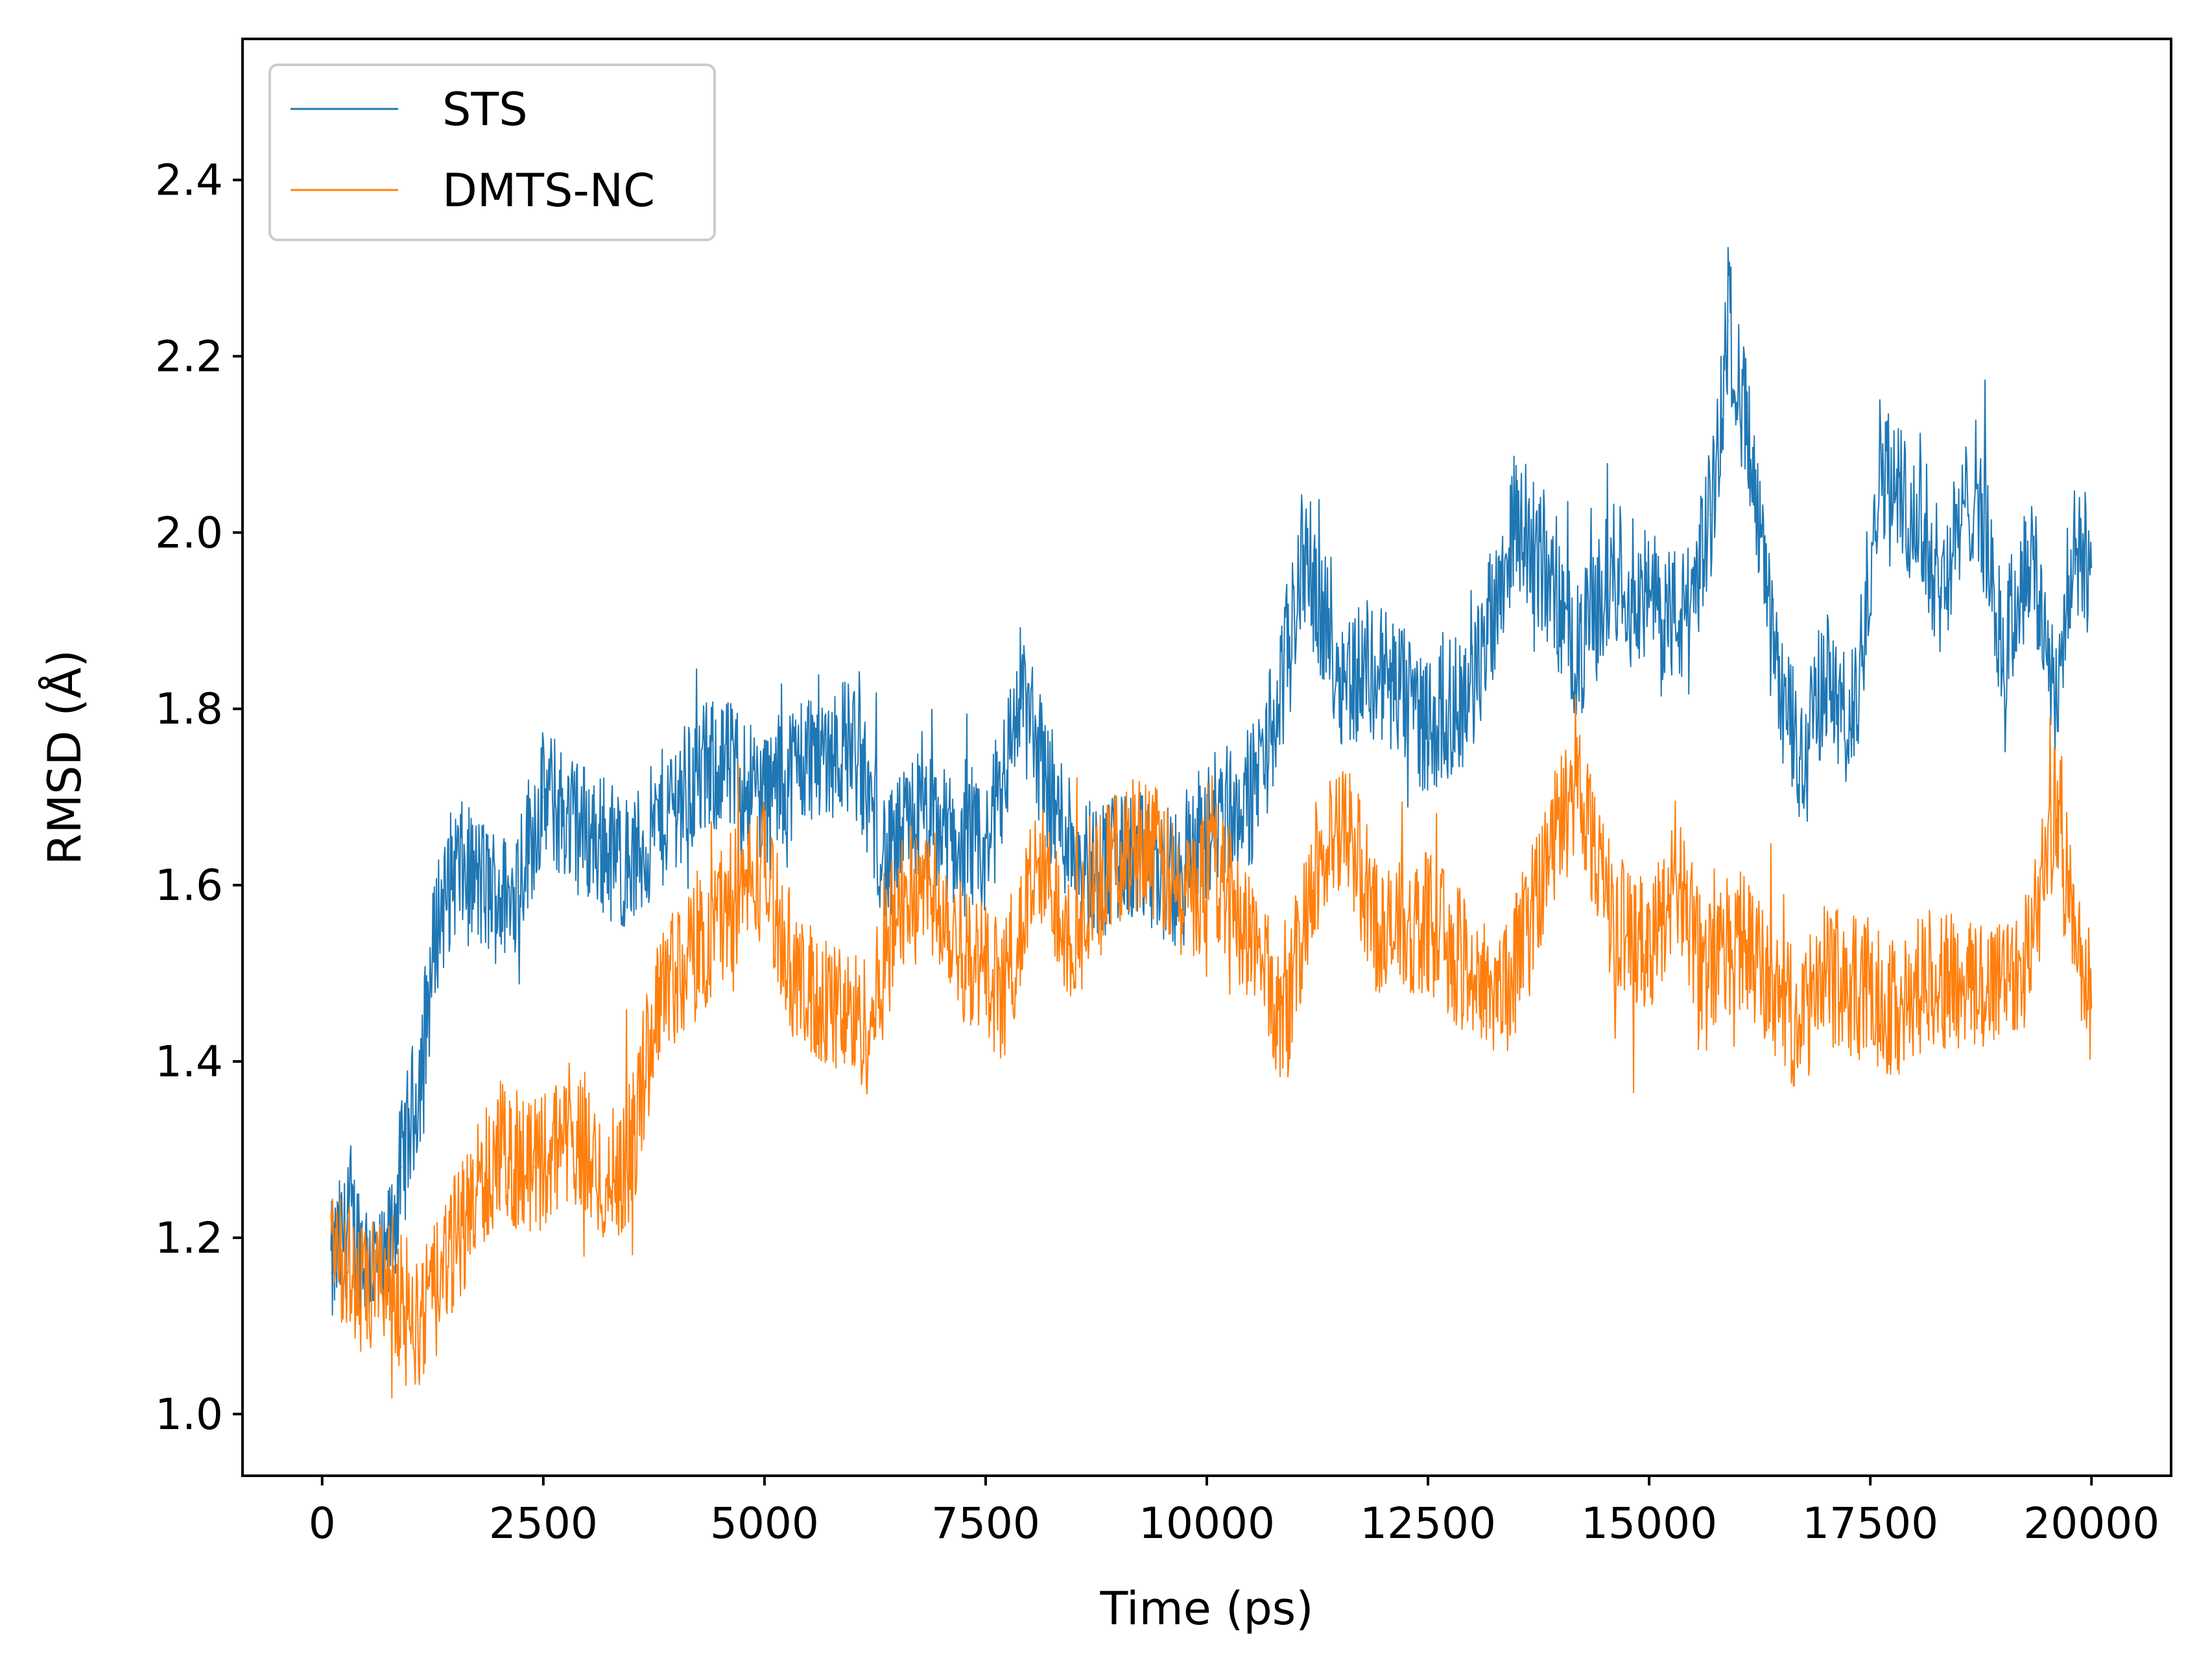 The height and width of the screenshot is (1680, 2210). What do you see at coordinates (985, 1523) in the screenshot?
I see `x-tick-label: 7500` at bounding box center [985, 1523].